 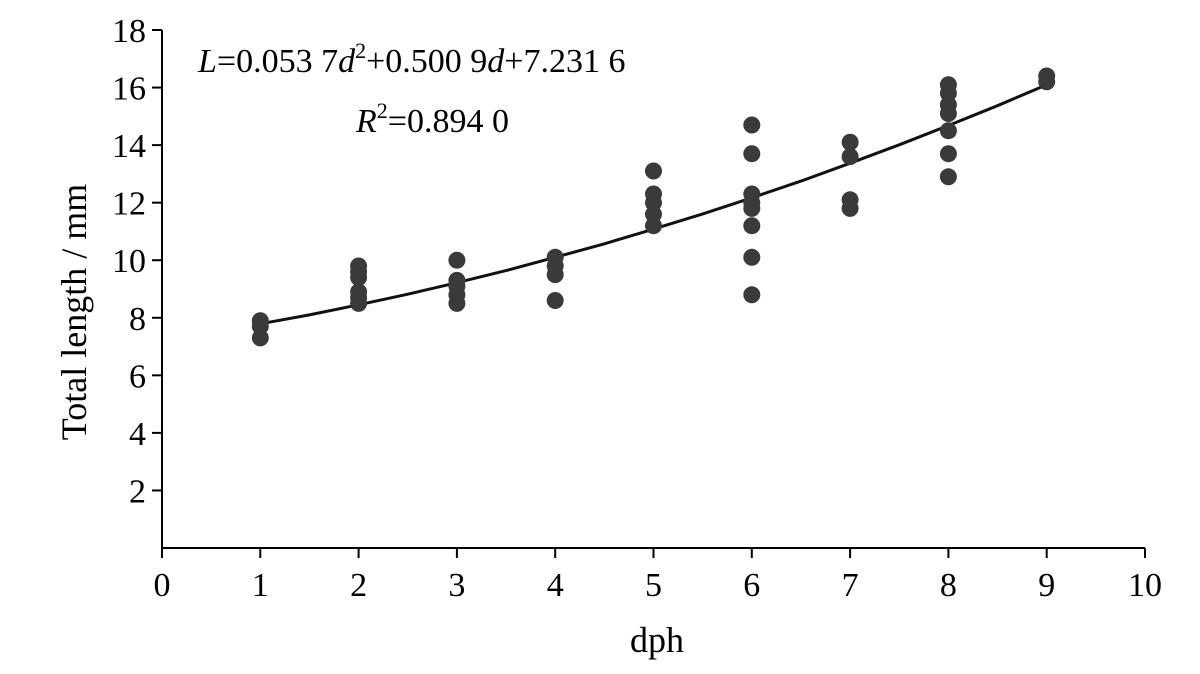 I want to click on regression-equation: L=0.053 7d2+0.500 9d+7.231 6, so click(x=411, y=59).